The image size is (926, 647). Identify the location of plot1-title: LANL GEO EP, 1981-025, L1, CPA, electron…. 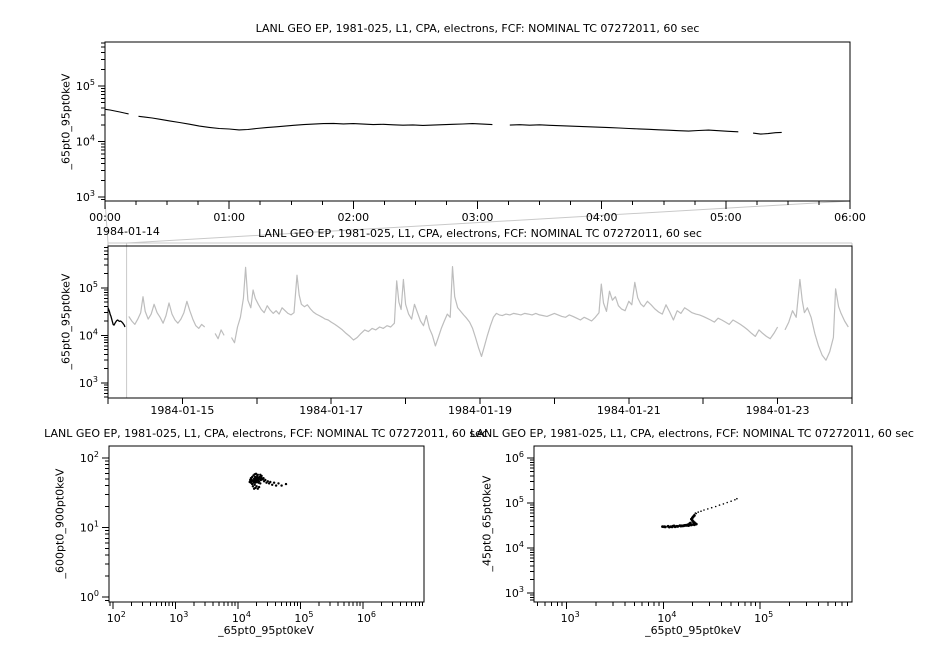
(477, 28).